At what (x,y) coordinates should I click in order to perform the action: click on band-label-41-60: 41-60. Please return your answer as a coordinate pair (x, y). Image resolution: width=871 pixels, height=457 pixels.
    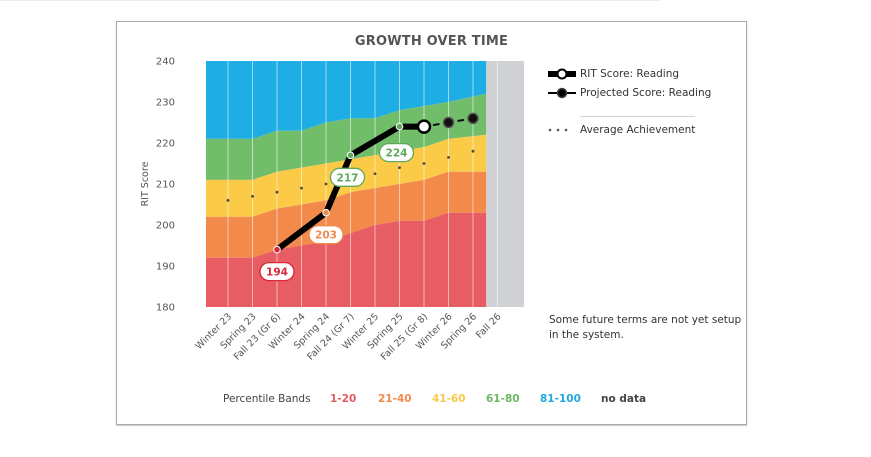
    Looking at the image, I should click on (449, 399).